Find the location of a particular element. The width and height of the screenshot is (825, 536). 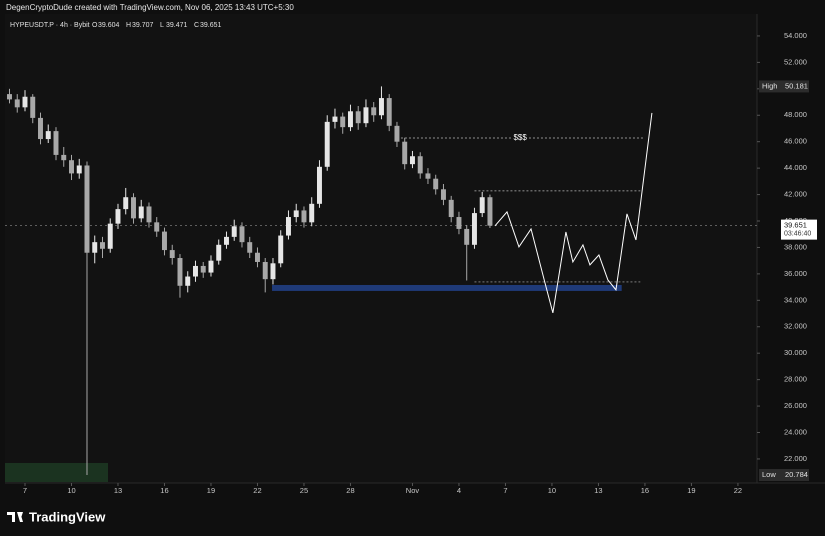

x-tick-label: 13 is located at coordinates (598, 490).